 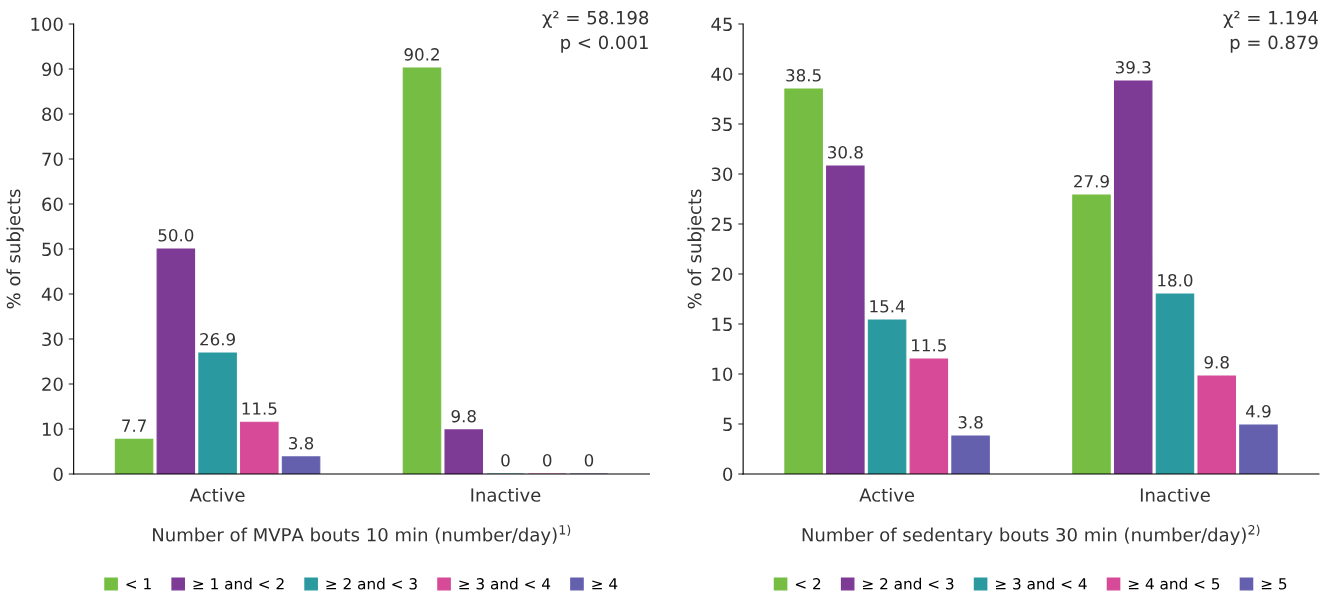 What do you see at coordinates (845, 152) in the screenshot?
I see `data-label: 30.8` at bounding box center [845, 152].